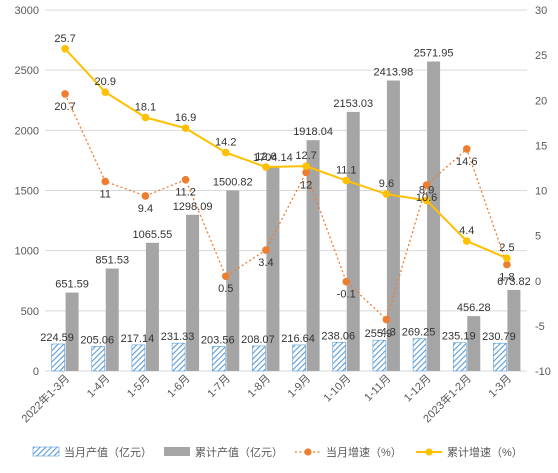  I want to click on label-monthly-output: 216.64, so click(298, 339).